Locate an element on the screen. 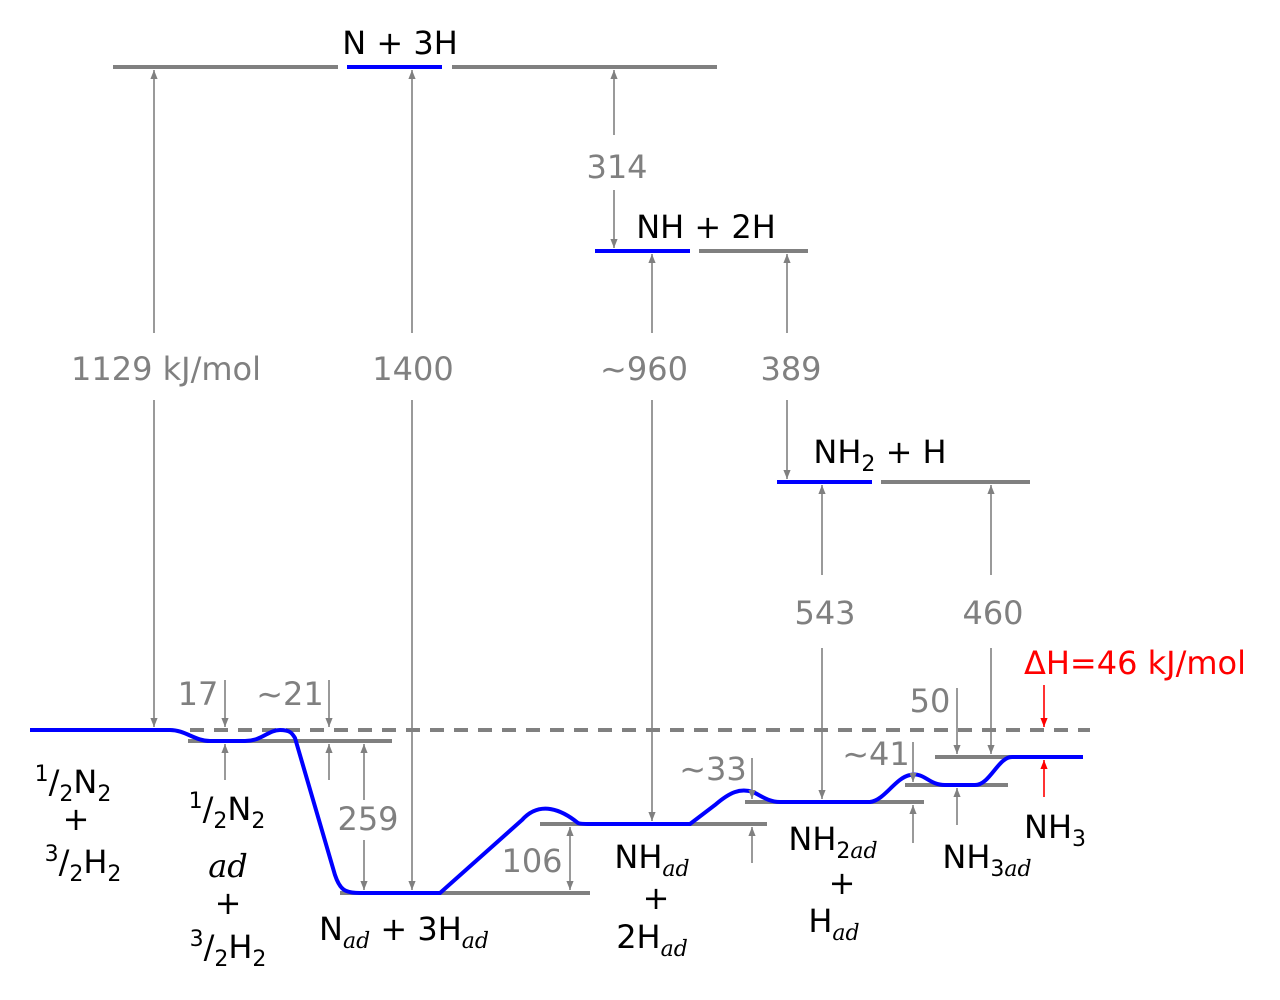  energy-50: 50 is located at coordinates (930, 701).